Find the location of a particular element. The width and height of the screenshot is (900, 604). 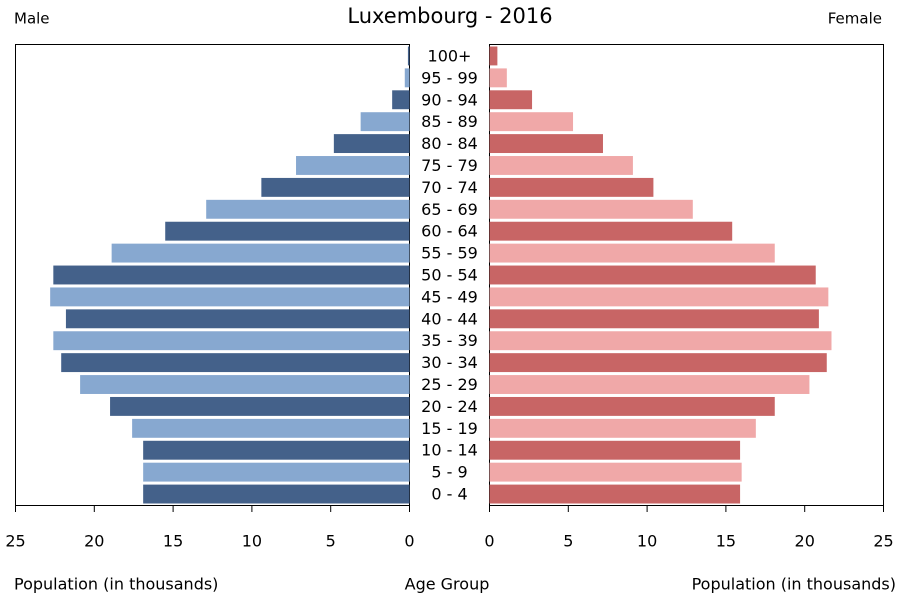

category-label: 45 - 49 is located at coordinates (449, 296).